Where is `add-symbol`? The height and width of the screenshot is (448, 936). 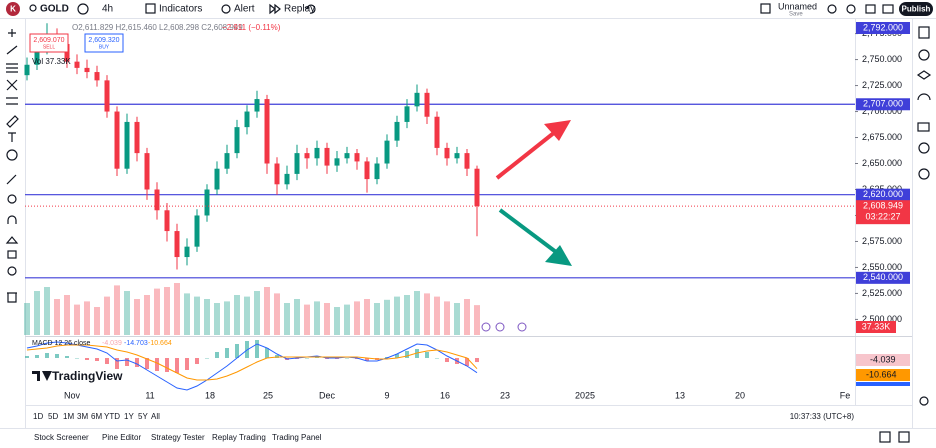 add-symbol is located at coordinates (83, 9).